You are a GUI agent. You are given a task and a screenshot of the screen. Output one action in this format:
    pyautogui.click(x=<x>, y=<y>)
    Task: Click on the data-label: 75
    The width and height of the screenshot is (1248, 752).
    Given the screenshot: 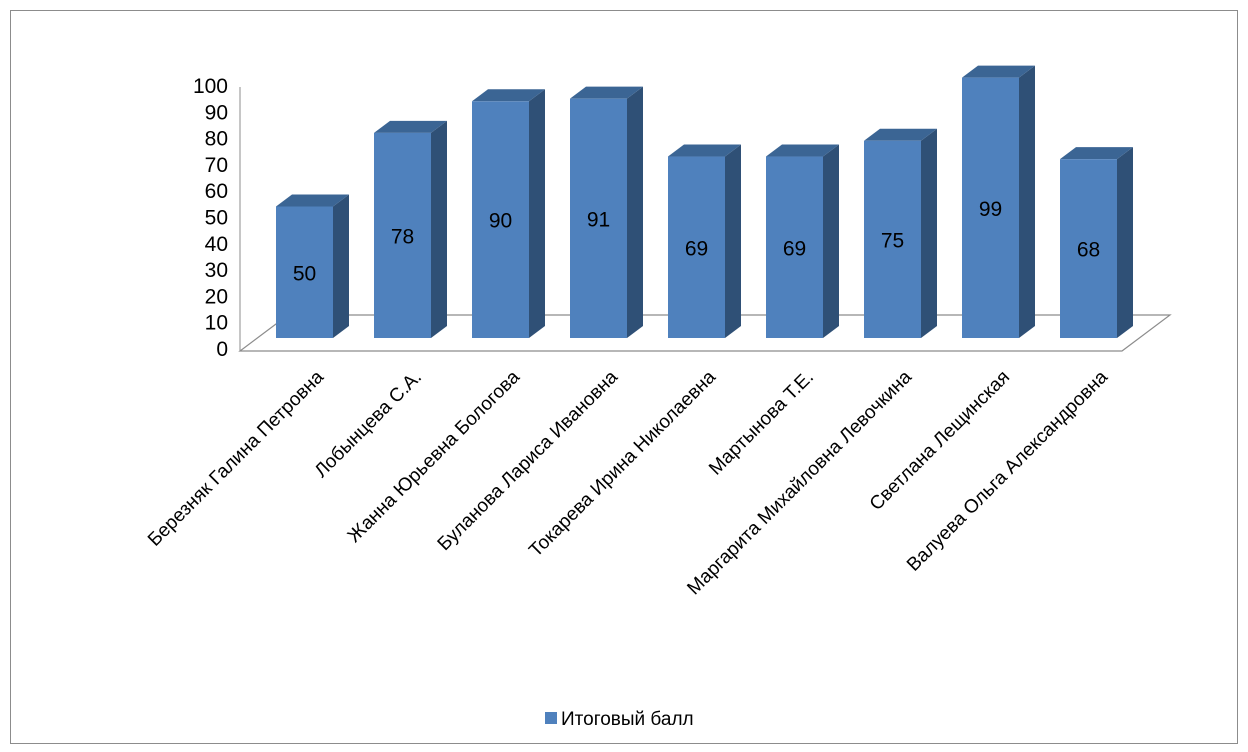 What is the action you would take?
    pyautogui.click(x=892, y=240)
    